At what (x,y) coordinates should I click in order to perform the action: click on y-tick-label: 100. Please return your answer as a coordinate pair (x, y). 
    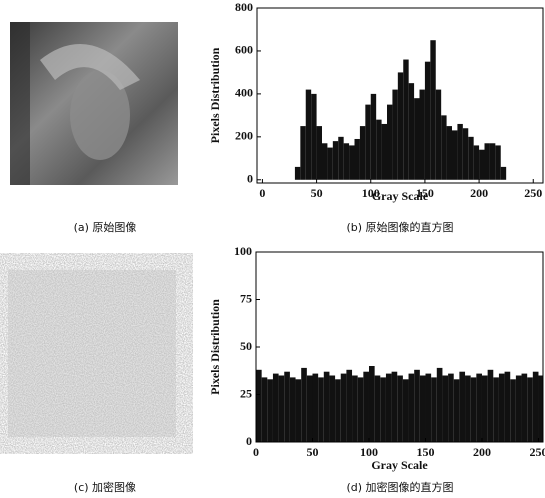
    Looking at the image, I should click on (243, 251).